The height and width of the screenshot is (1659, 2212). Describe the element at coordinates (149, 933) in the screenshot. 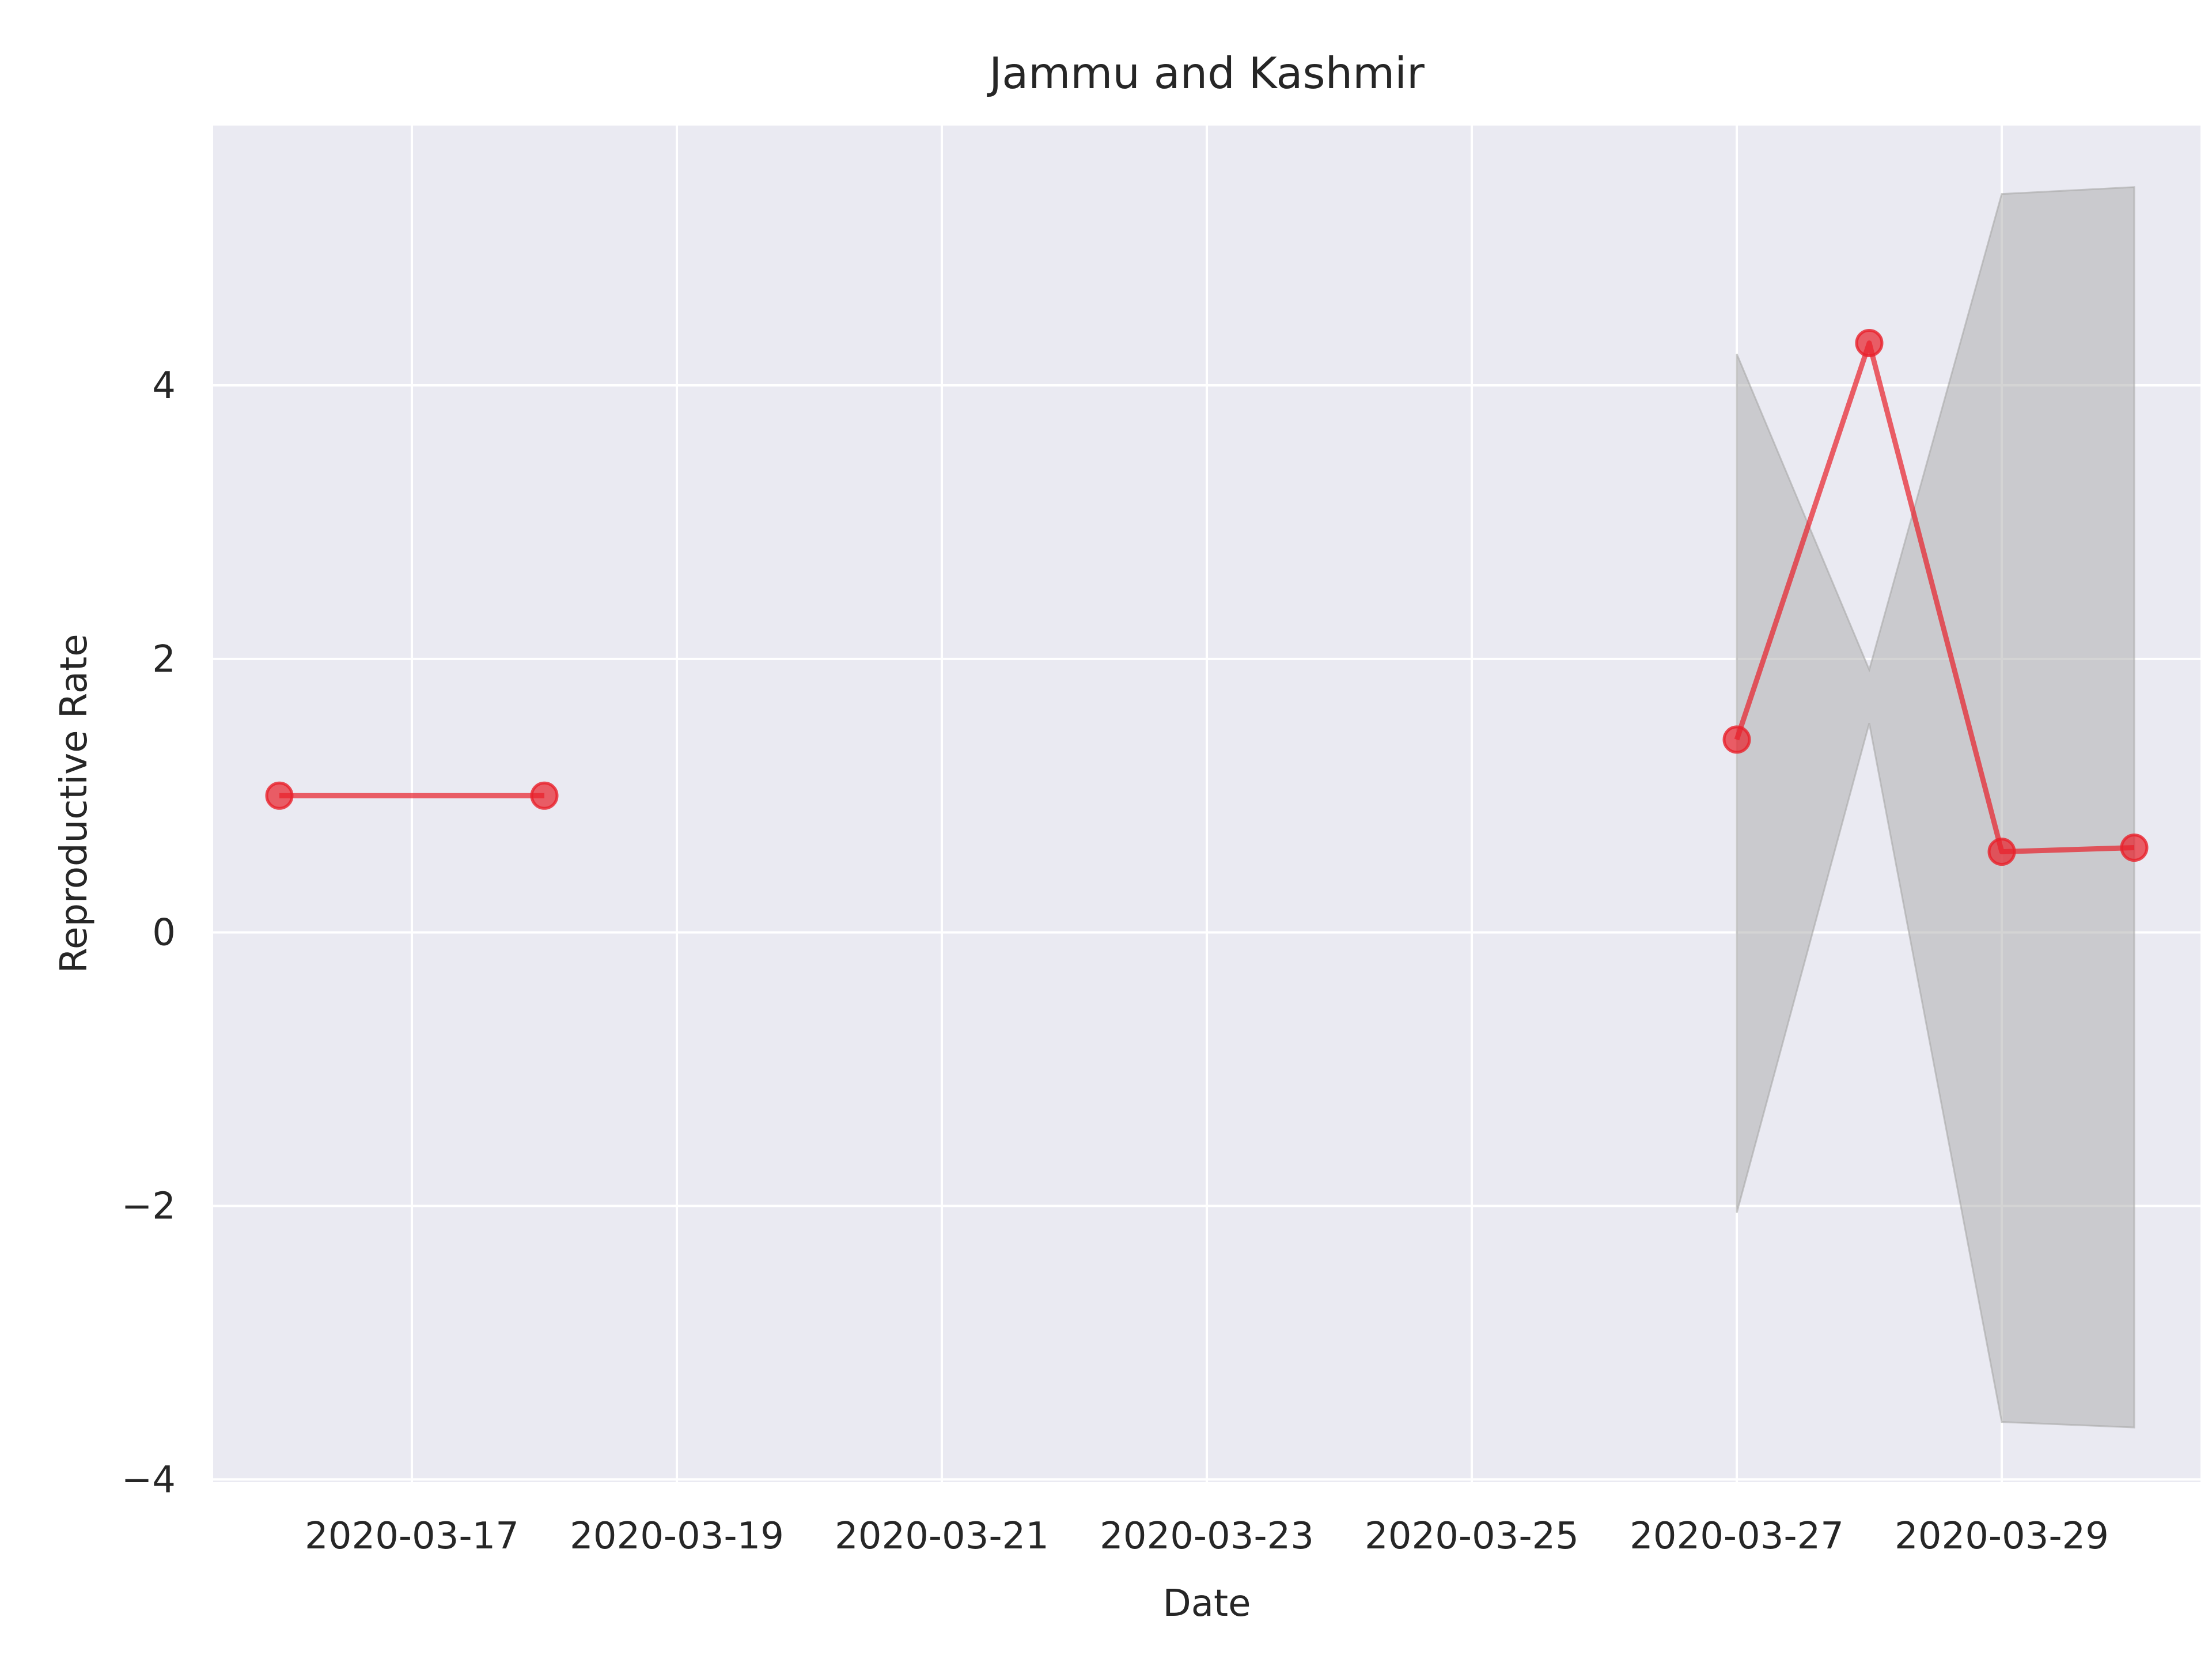

I see `y-tick-labels: 4 2 0 −2 −4` at that location.